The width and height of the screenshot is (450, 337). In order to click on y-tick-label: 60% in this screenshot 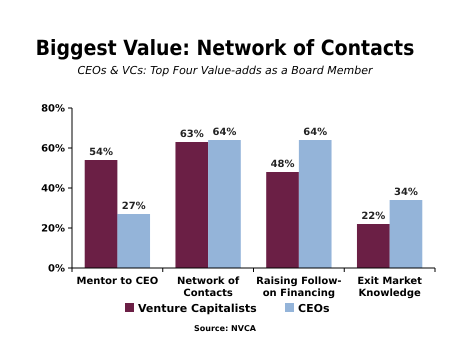, I will do `click(53, 149)`.